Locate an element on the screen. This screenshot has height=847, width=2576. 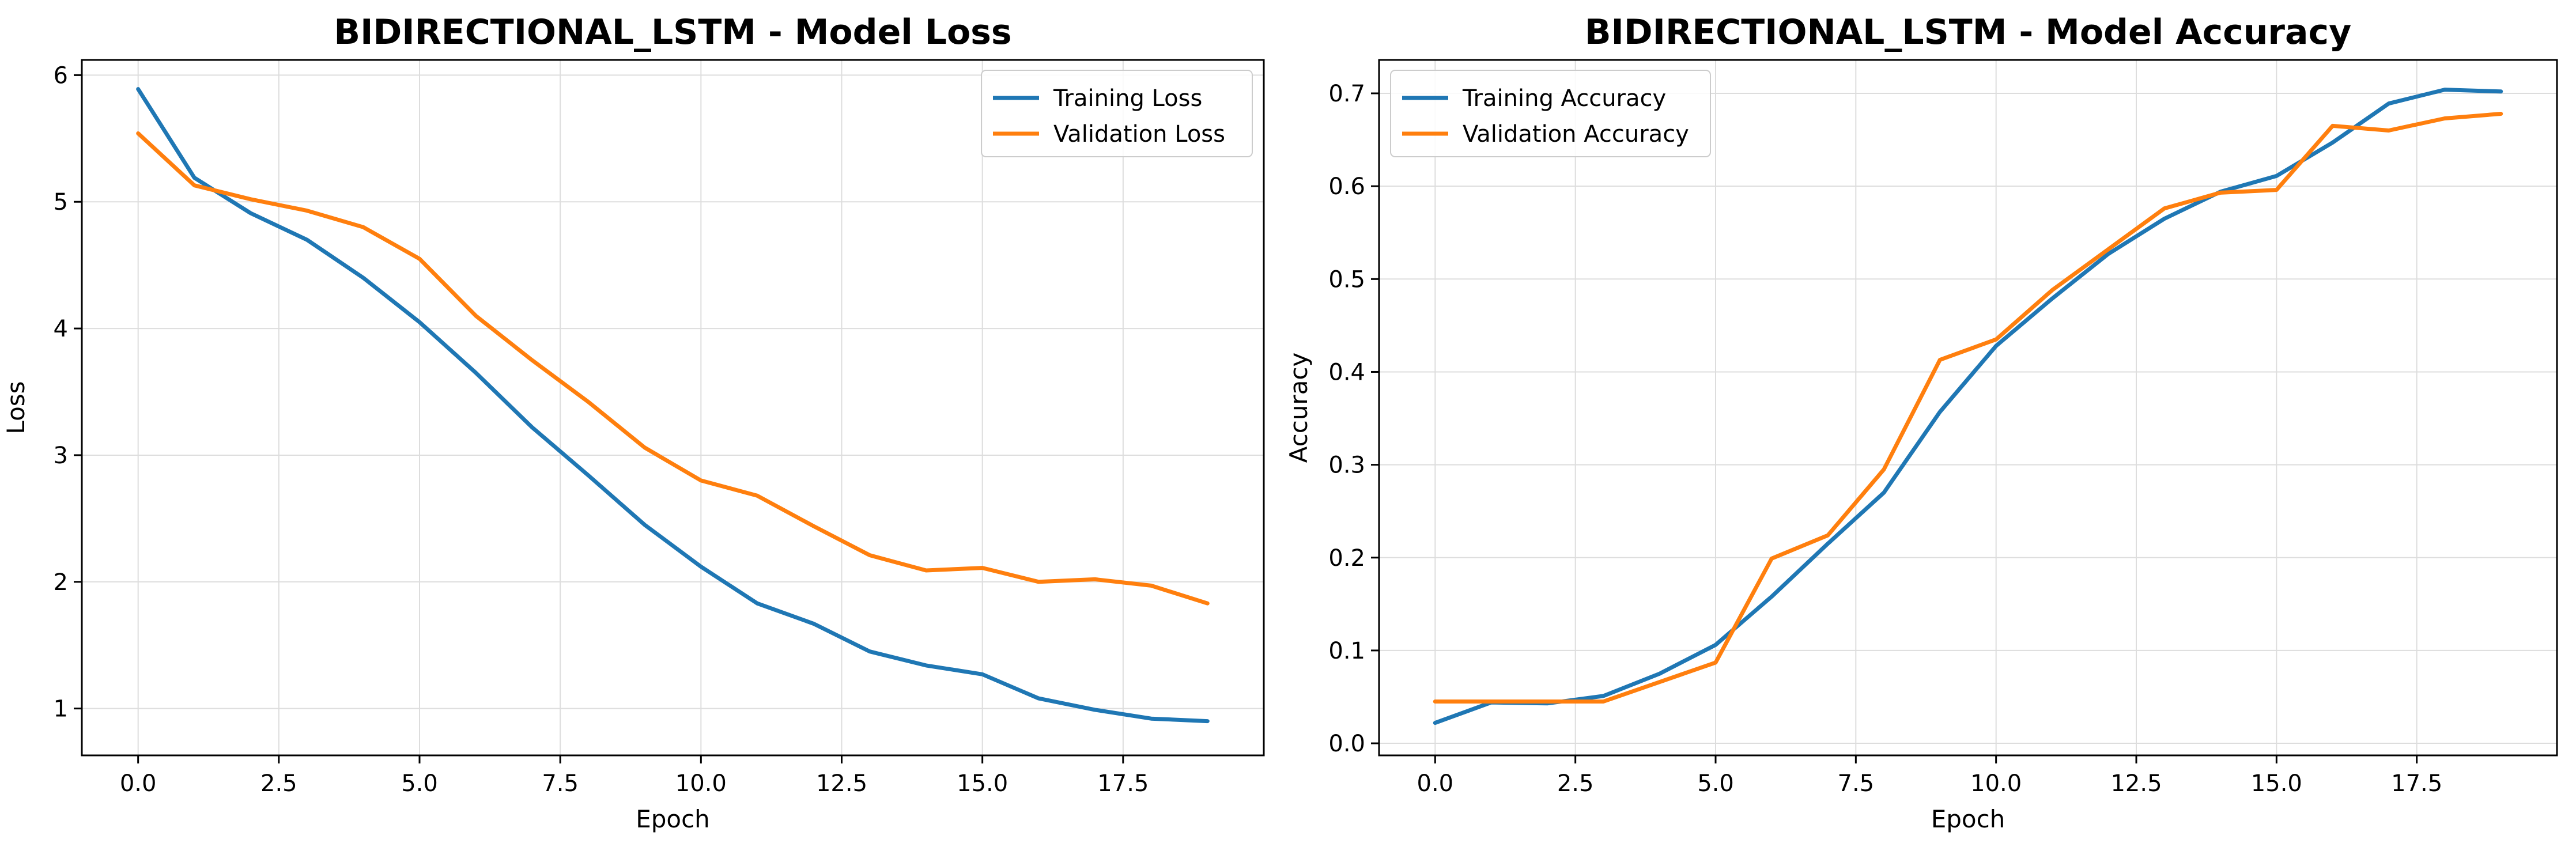
y-tick-label: 4 is located at coordinates (61, 329).